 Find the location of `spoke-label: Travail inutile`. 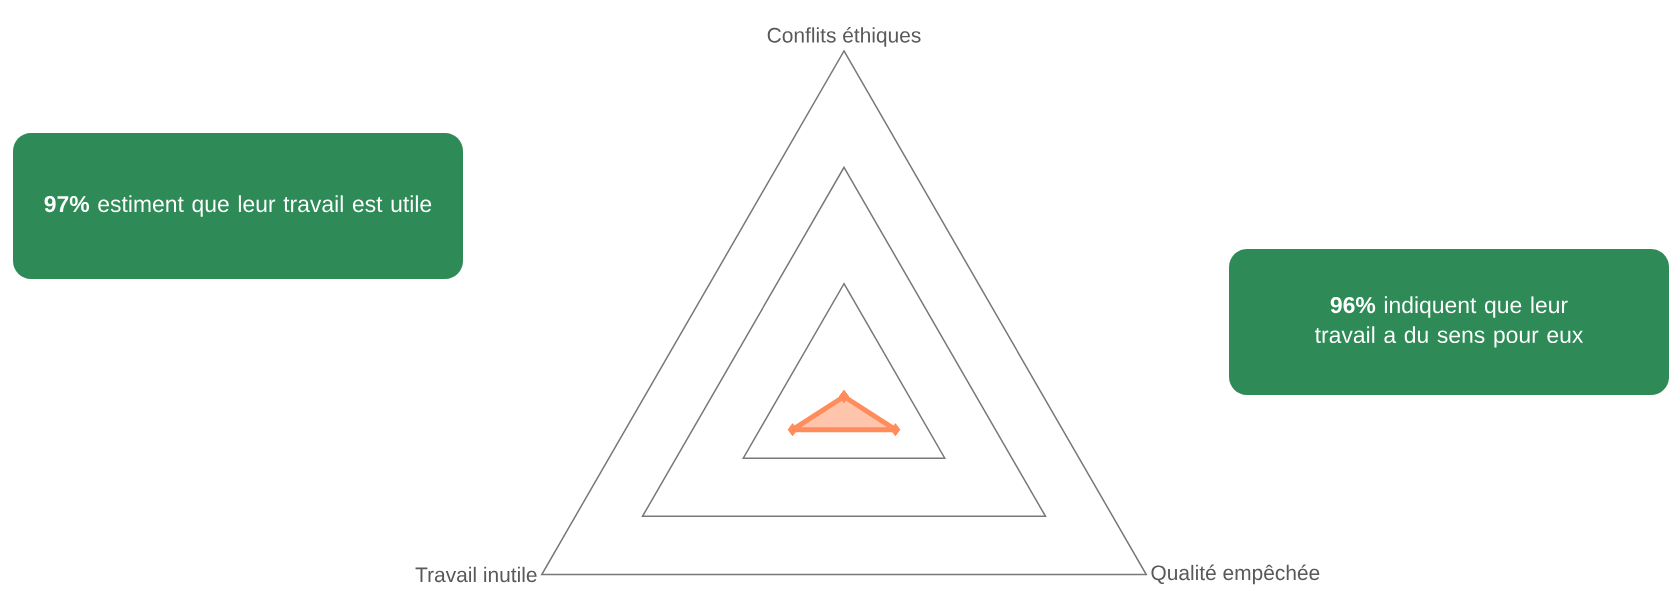

spoke-label: Travail inutile is located at coordinates (476, 574).